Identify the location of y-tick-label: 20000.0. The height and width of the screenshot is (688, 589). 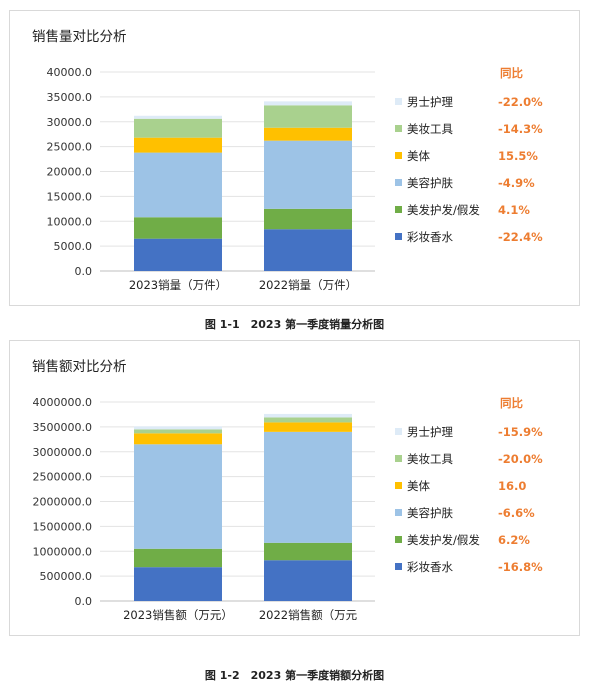
(70, 172).